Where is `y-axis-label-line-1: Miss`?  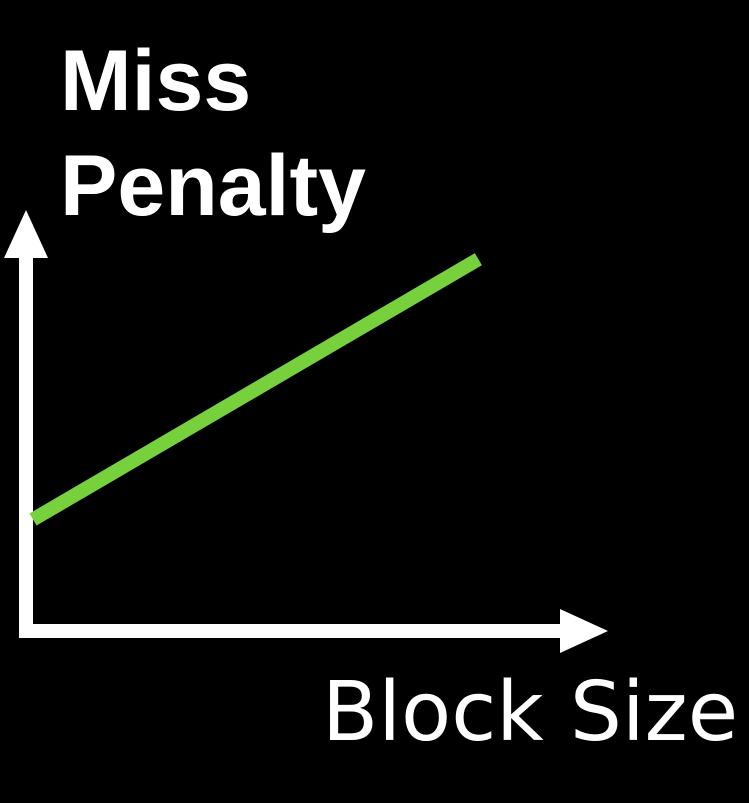 y-axis-label-line-1: Miss is located at coordinates (155, 81).